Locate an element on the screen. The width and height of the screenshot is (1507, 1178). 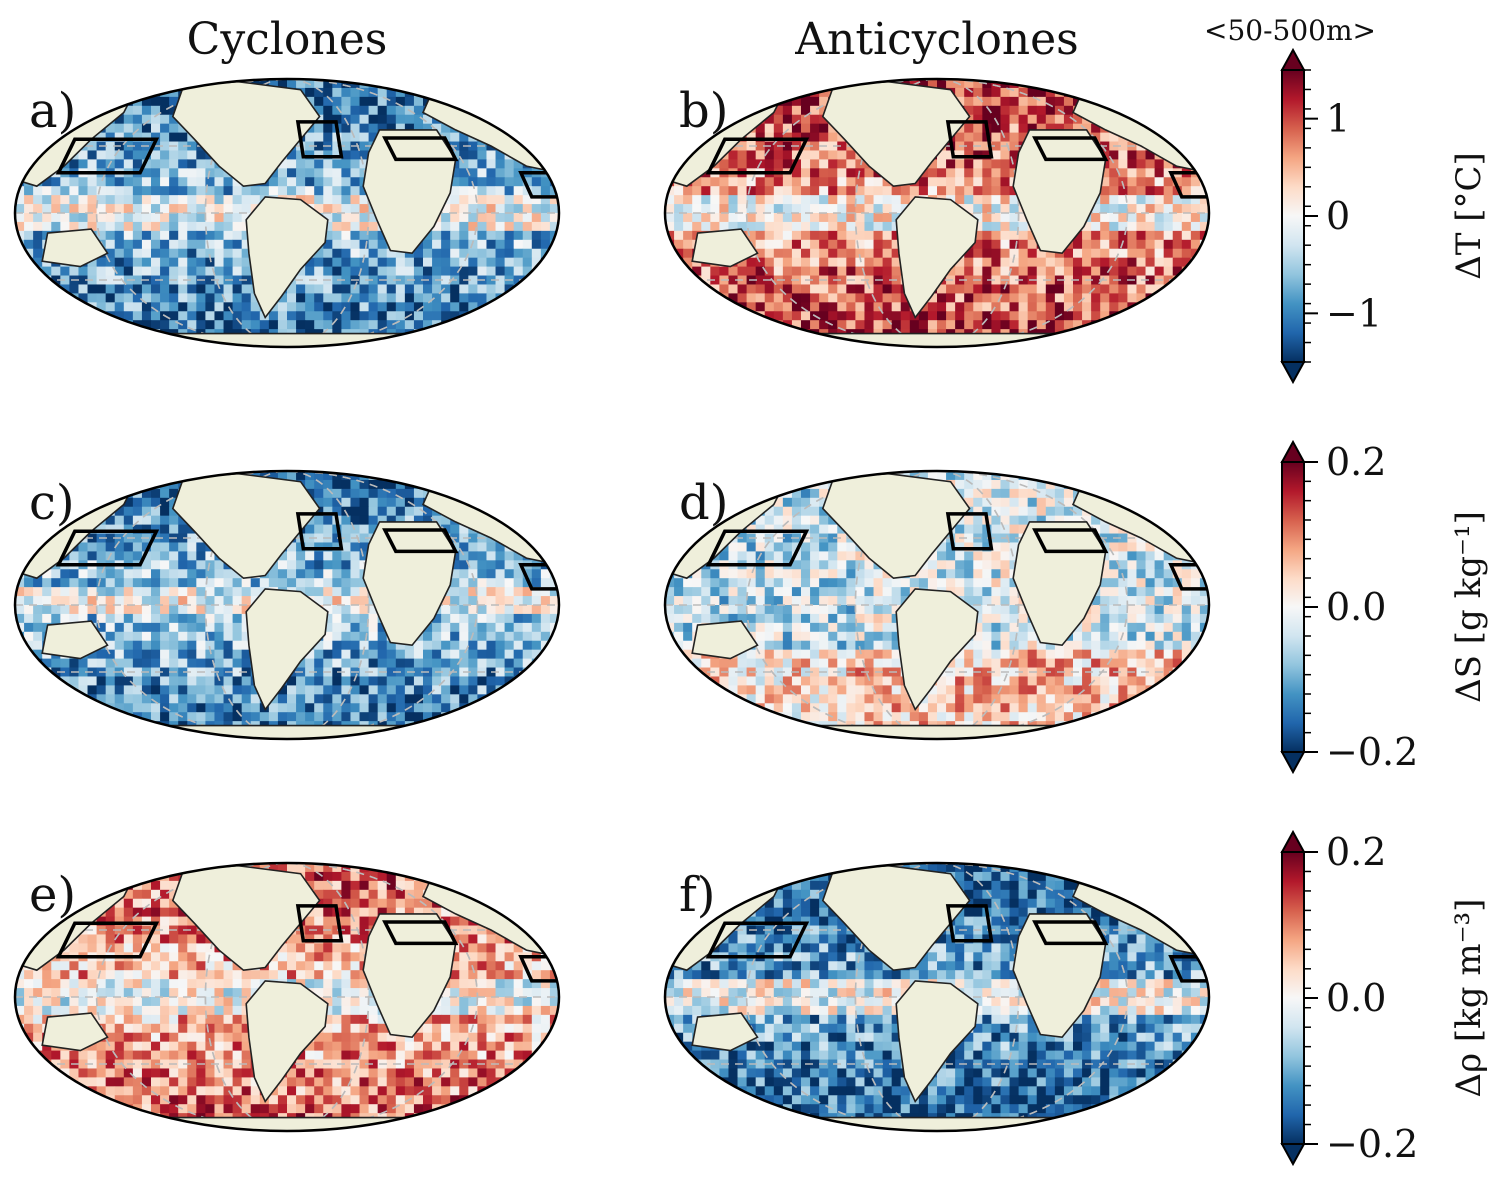
colorbar-1: 0.2 0.0 −0.2 ΔS [g kg⁻¹] is located at coordinates (1384, 607).